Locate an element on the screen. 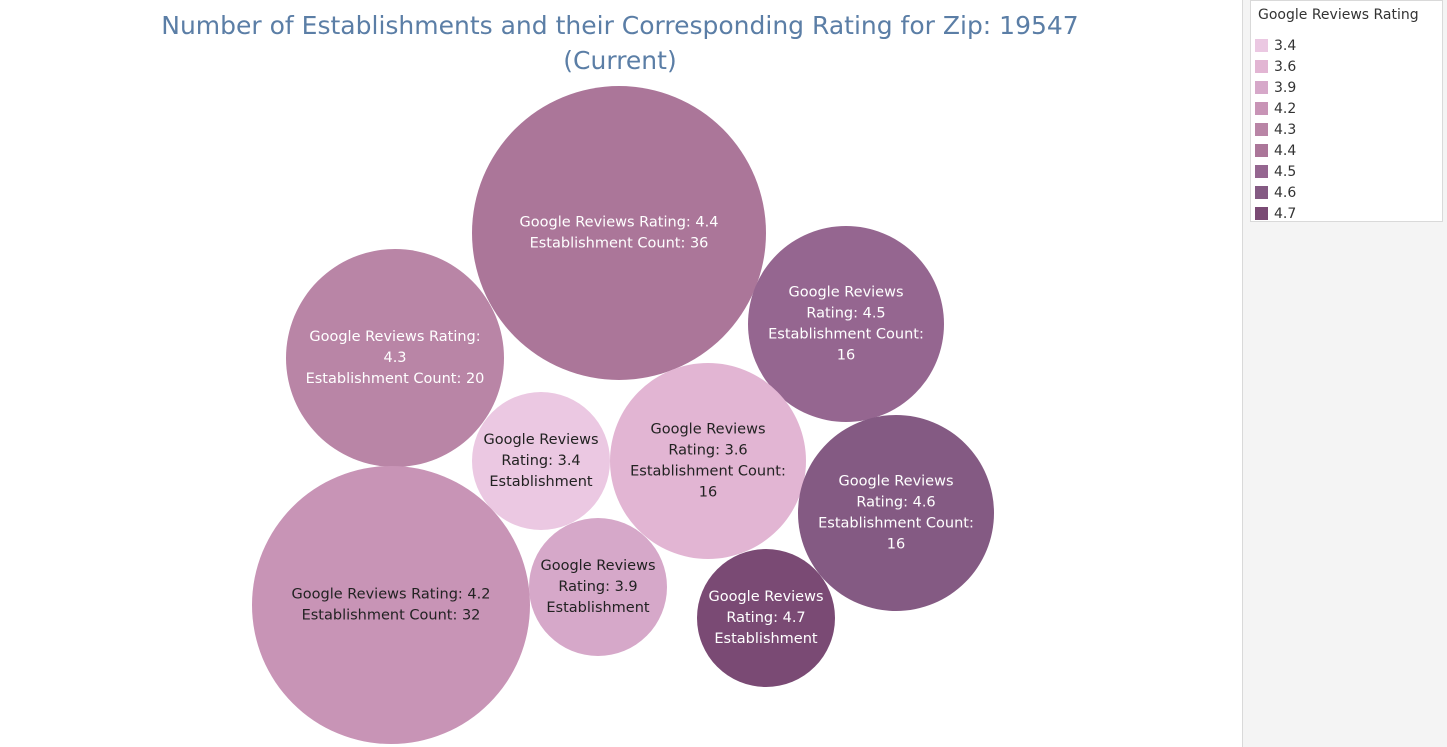 This screenshot has width=1447, height=747. legend-item: 3.4 is located at coordinates (1275, 45).